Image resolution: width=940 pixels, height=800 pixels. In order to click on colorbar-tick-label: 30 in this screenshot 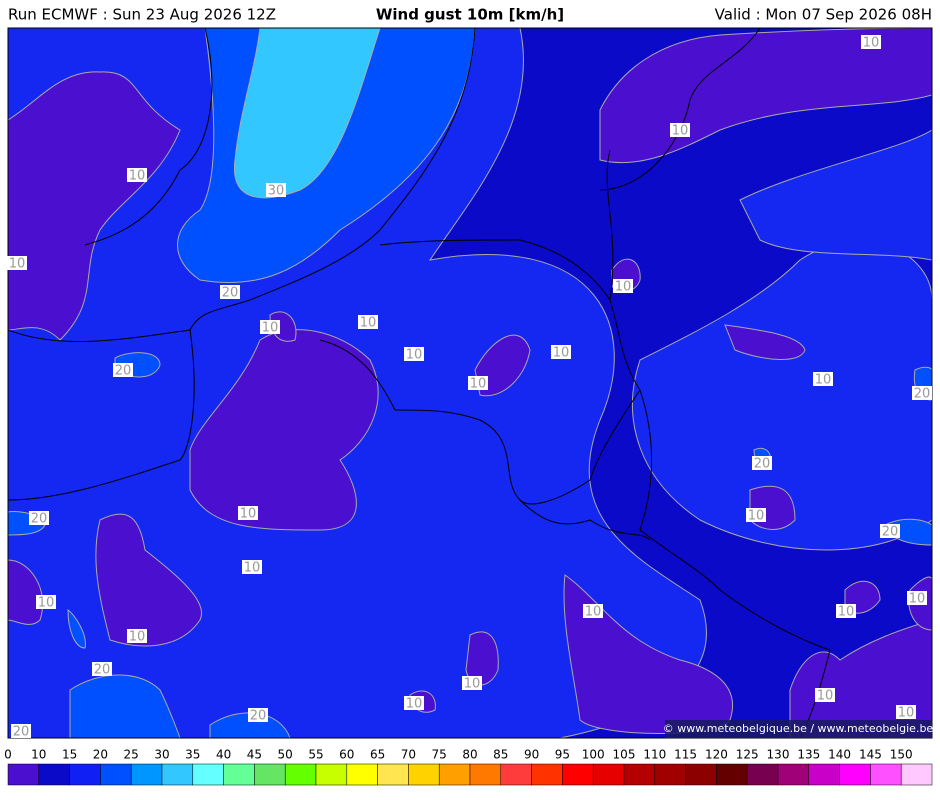, I will do `click(161, 755)`.